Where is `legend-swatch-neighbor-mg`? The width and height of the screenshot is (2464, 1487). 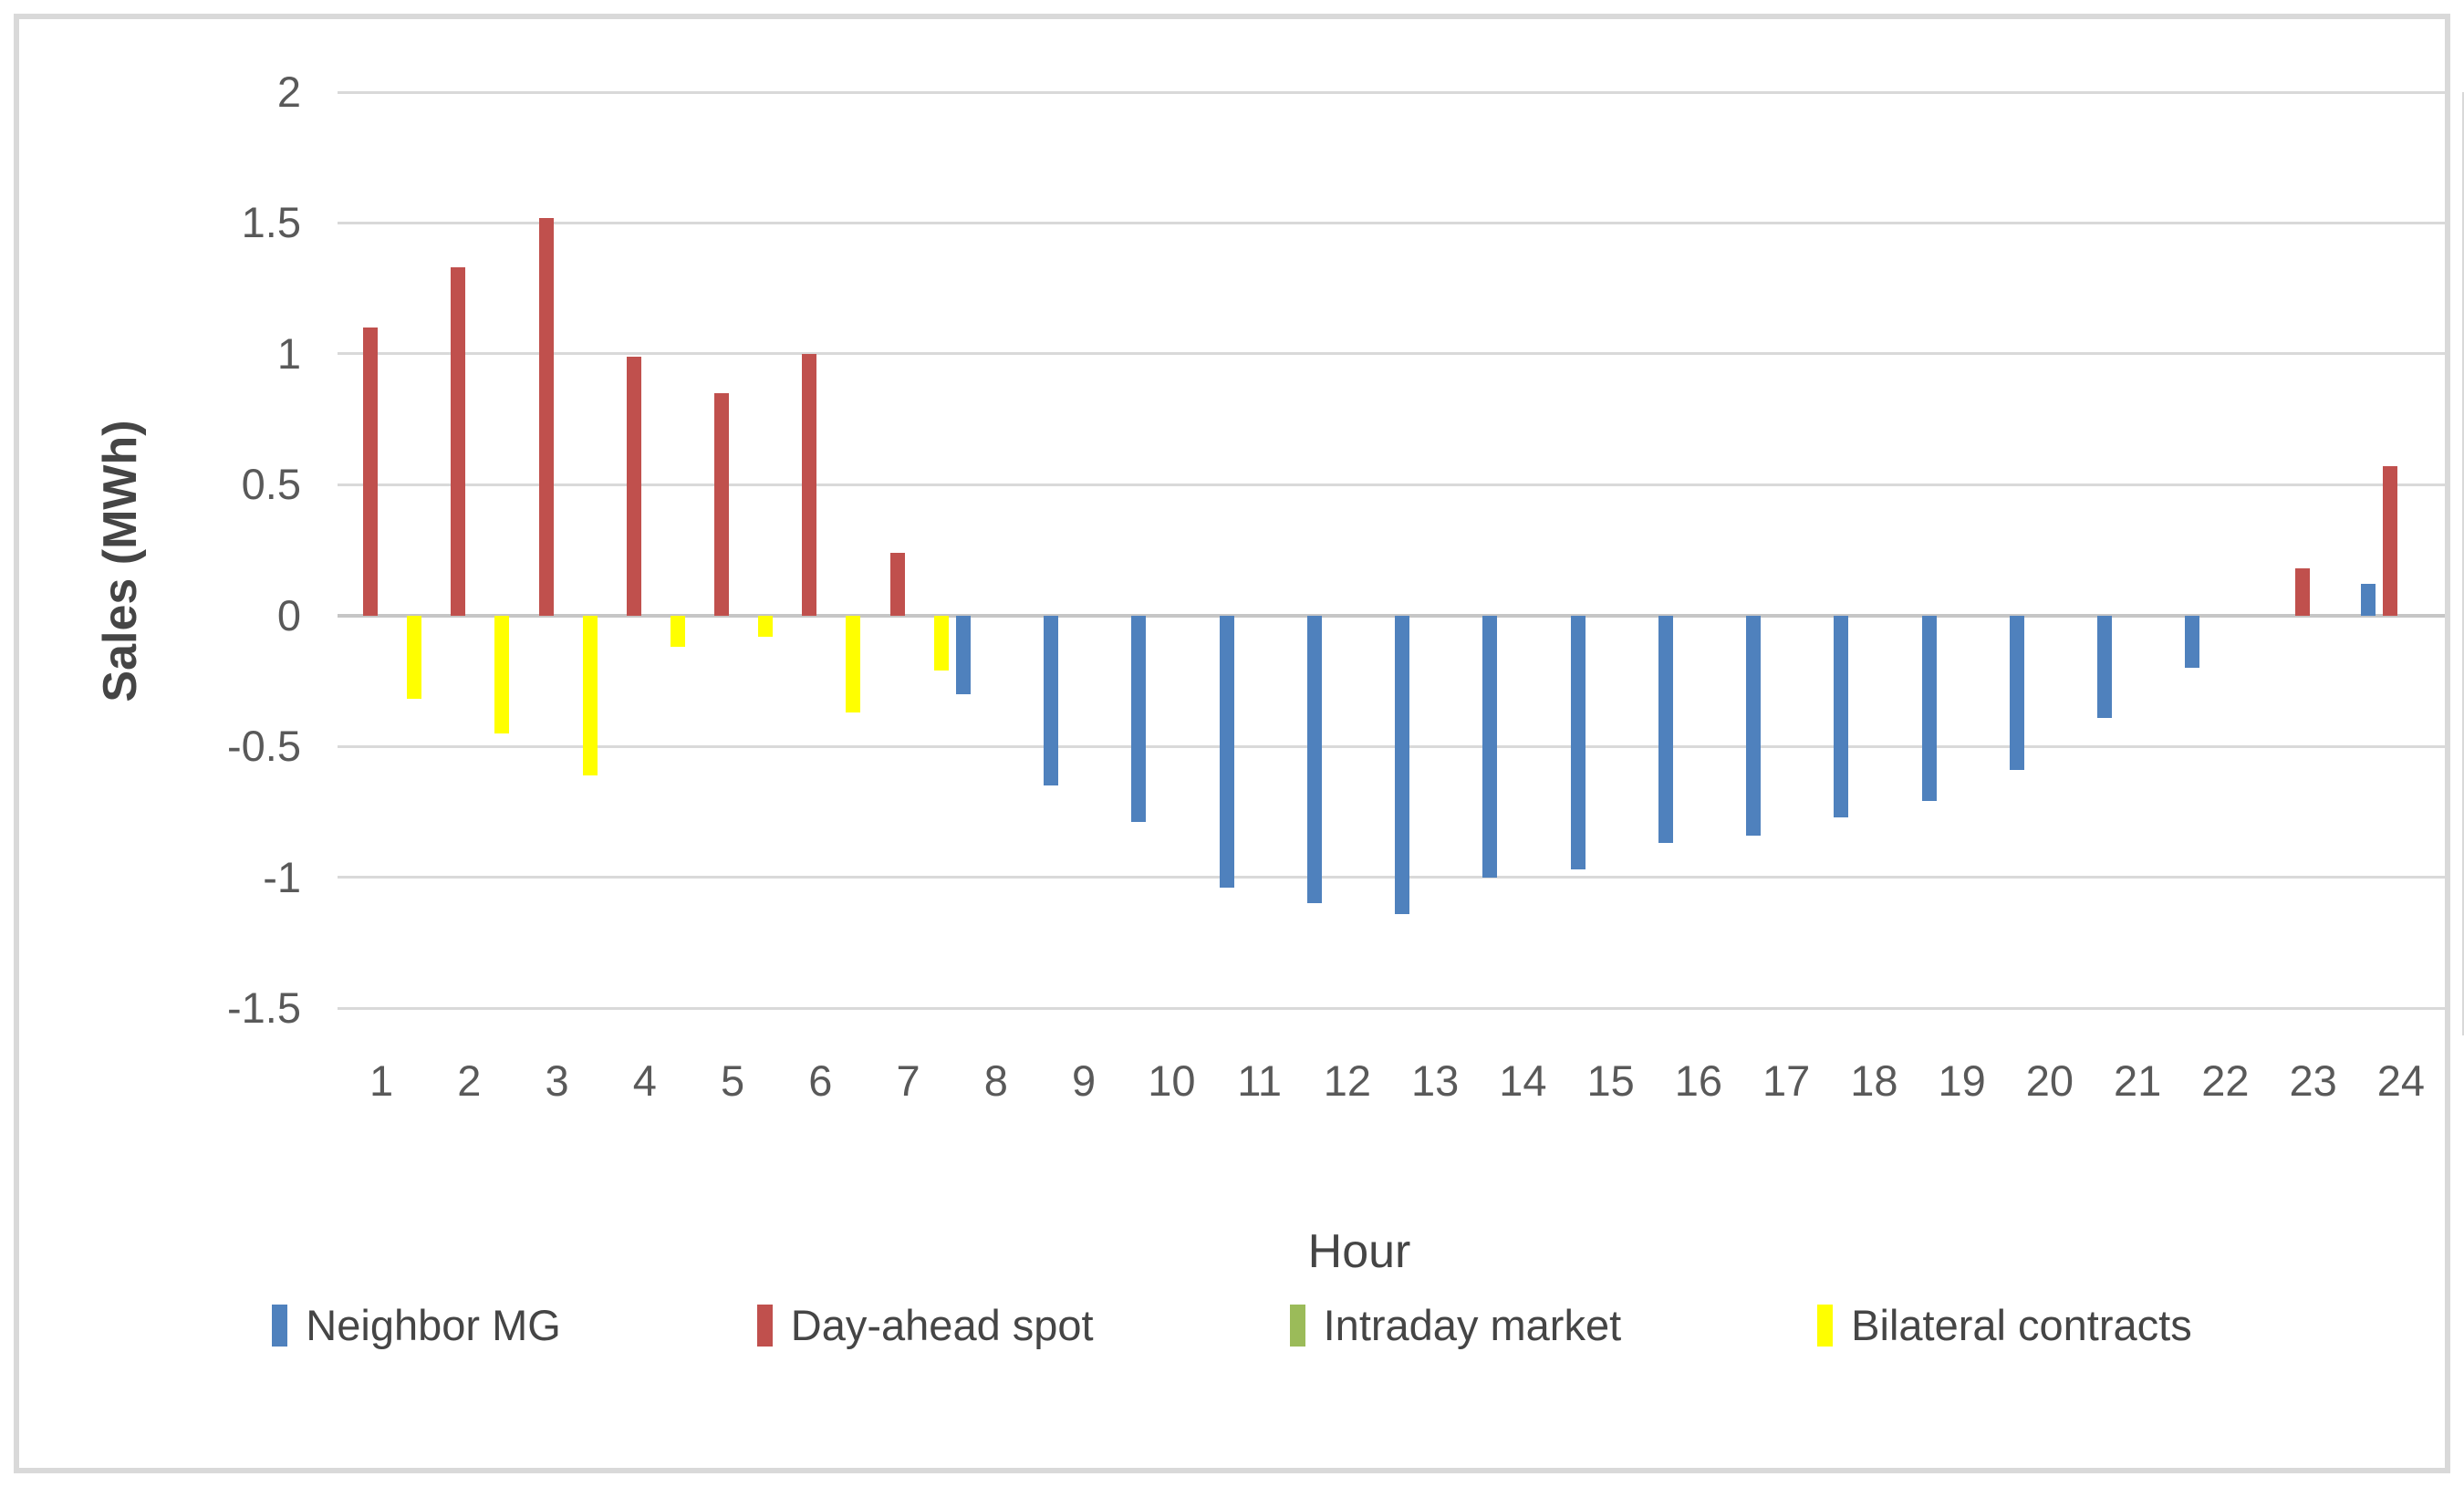 legend-swatch-neighbor-mg is located at coordinates (280, 1325).